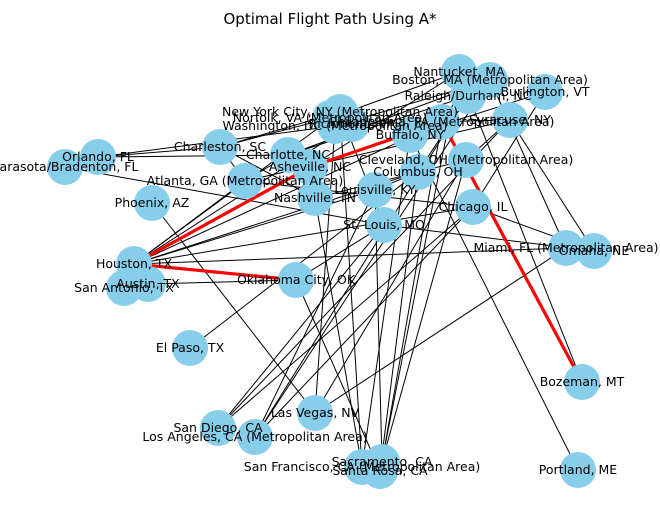 This screenshot has width=660, height=522. What do you see at coordinates (189, 222) in the screenshot?
I see `edge-atlanta-houston` at bounding box center [189, 222].